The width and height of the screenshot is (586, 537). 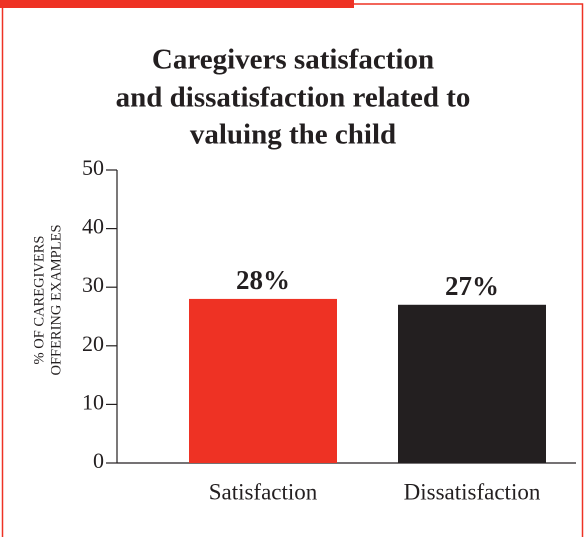 I want to click on y-tick-label: 30, so click(x=93, y=284).